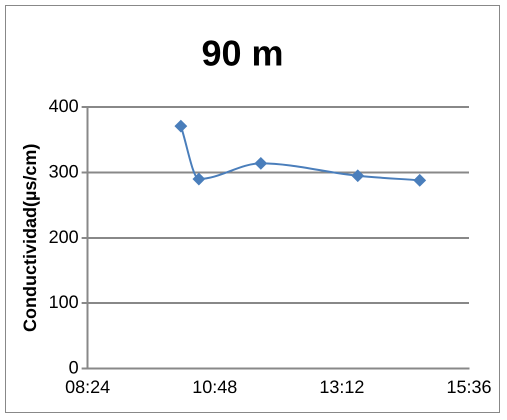  Describe the element at coordinates (73, 367) in the screenshot. I see `y-tick-label: 0` at that location.